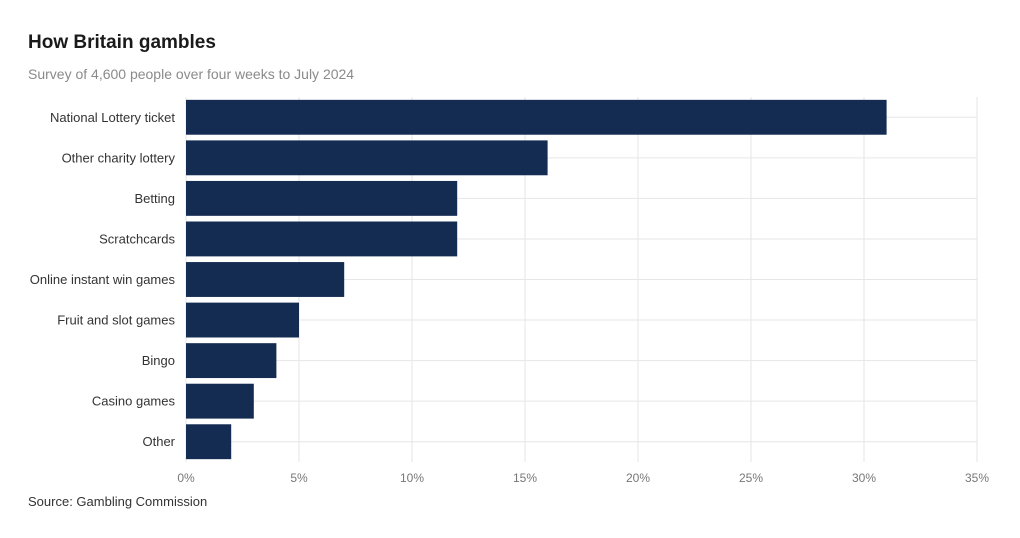  What do you see at coordinates (119, 157) in the screenshot?
I see `category-label: Other charity lottery` at bounding box center [119, 157].